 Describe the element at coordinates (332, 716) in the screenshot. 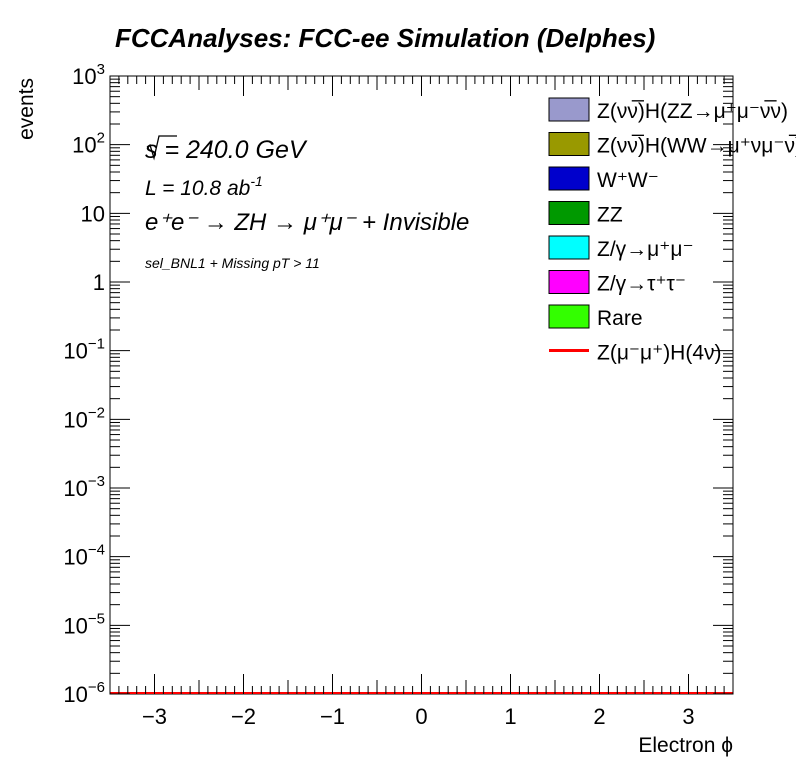

I see `x-tick-label: −1` at that location.